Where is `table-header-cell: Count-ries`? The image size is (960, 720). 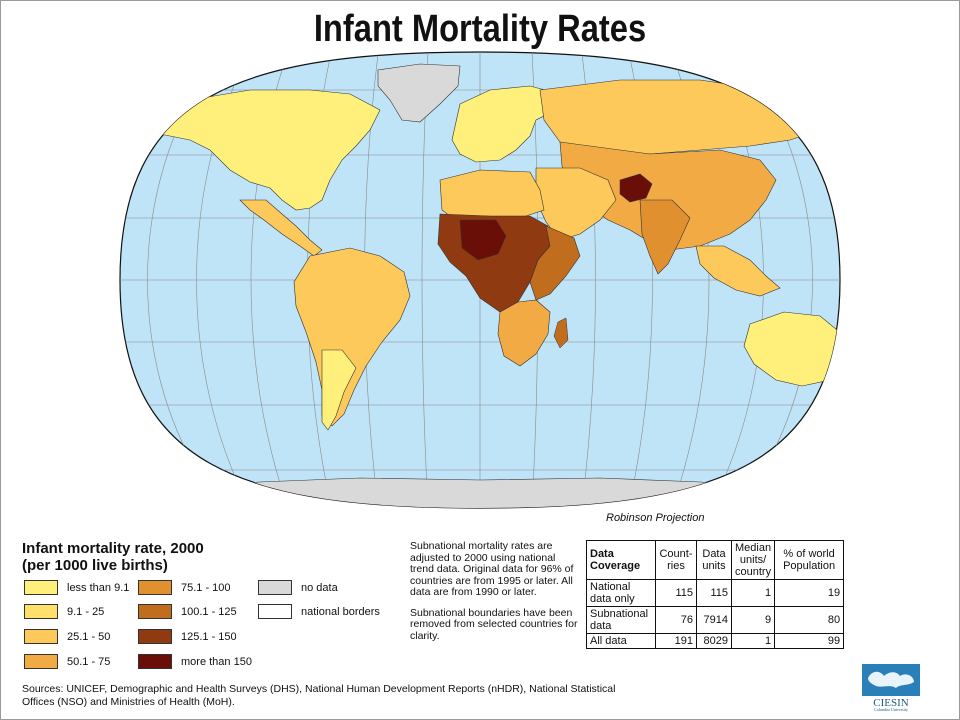
table-header-cell: Count-ries is located at coordinates (676, 560).